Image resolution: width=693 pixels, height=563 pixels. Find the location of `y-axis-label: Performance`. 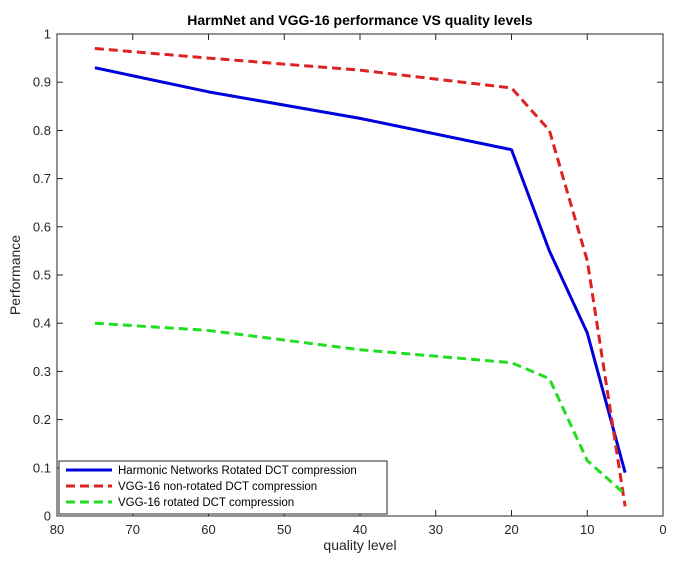

y-axis-label: Performance is located at coordinates (15, 275).